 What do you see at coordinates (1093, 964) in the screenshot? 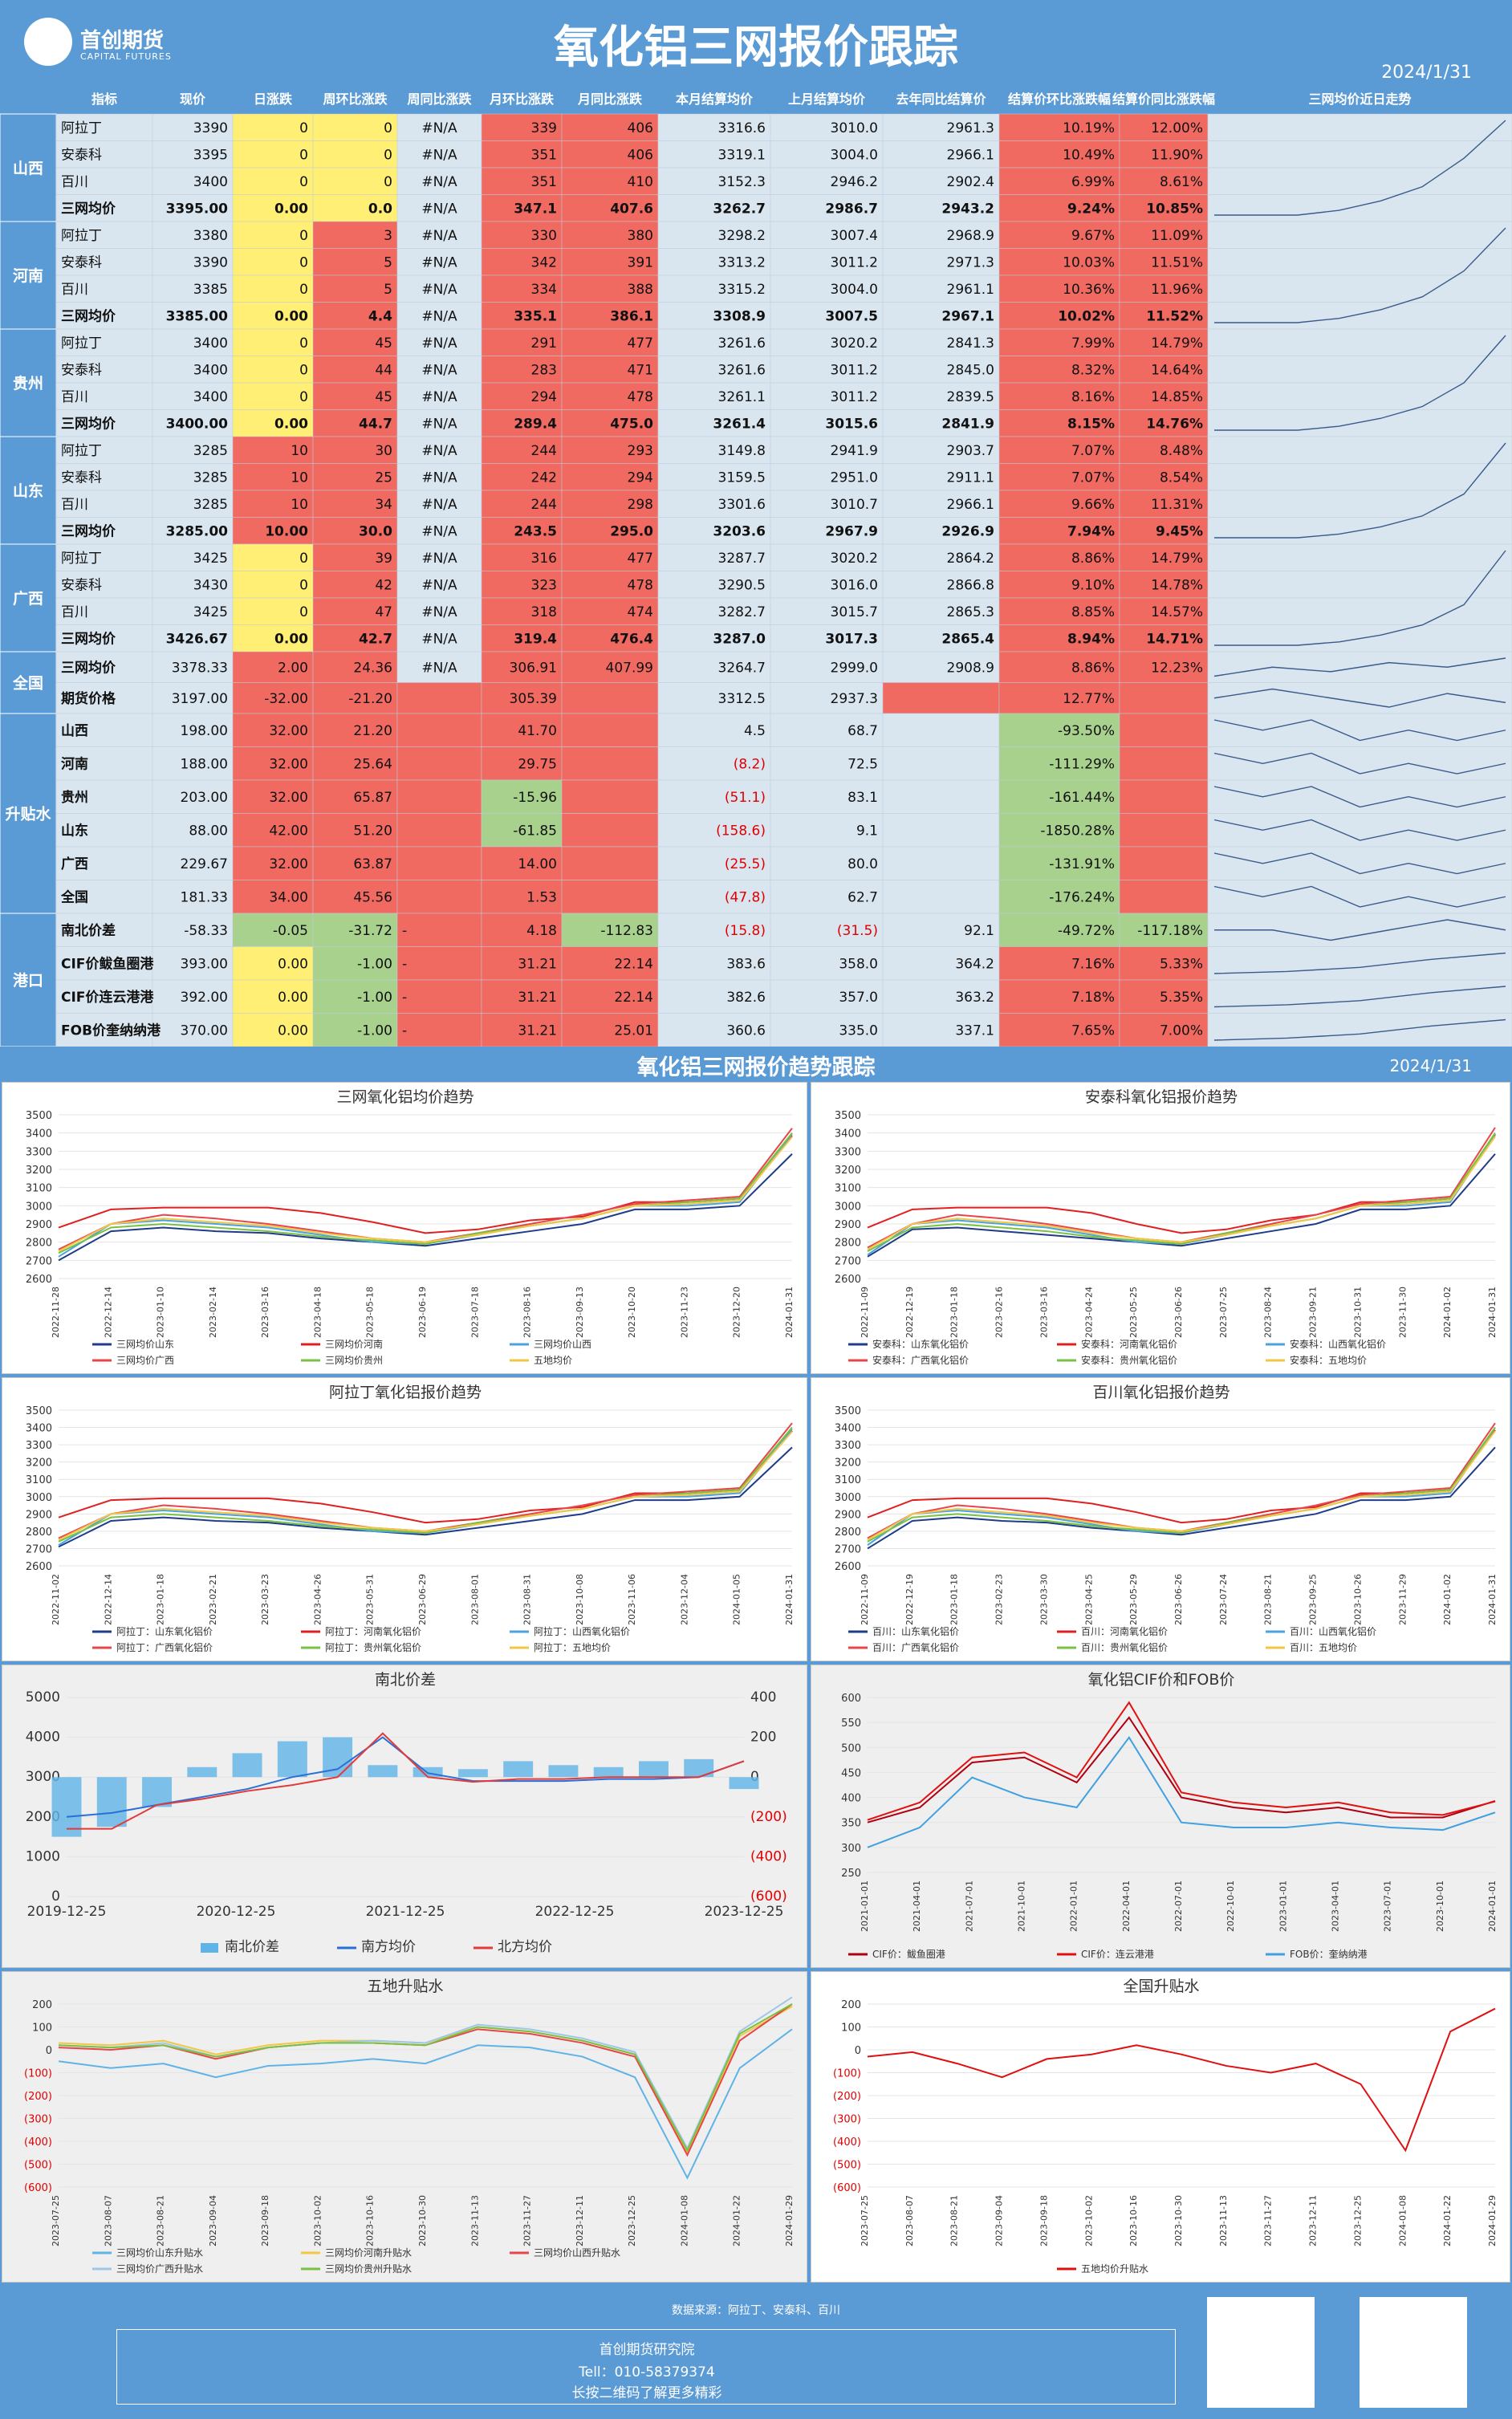
I see `table-cell: 7.16%` at bounding box center [1093, 964].